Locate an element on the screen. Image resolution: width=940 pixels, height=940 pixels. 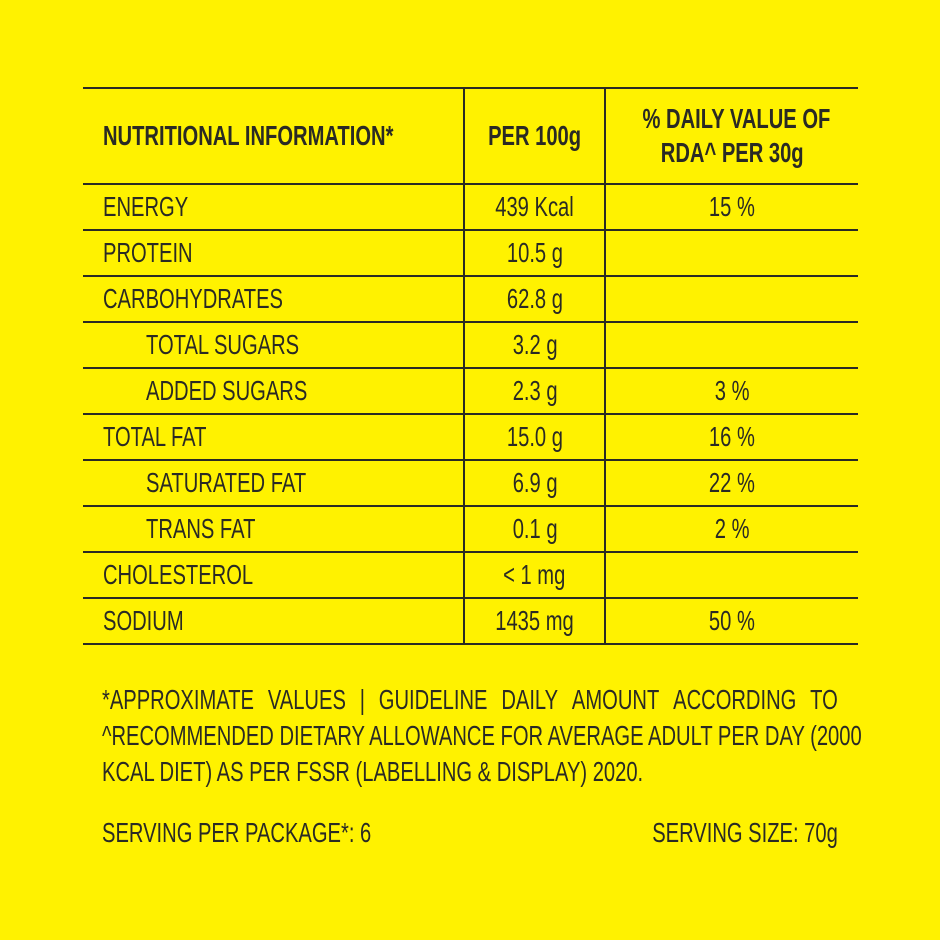
per-100g-value: 3.2 g is located at coordinates (534, 345).